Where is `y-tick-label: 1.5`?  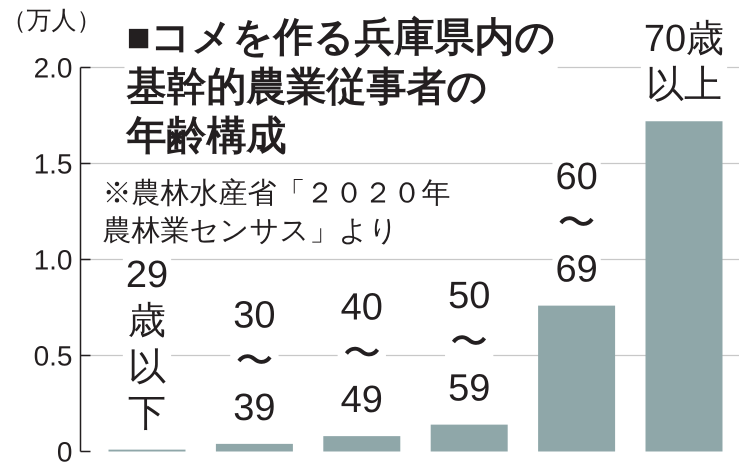
y-tick-label: 1.5 is located at coordinates (53, 164).